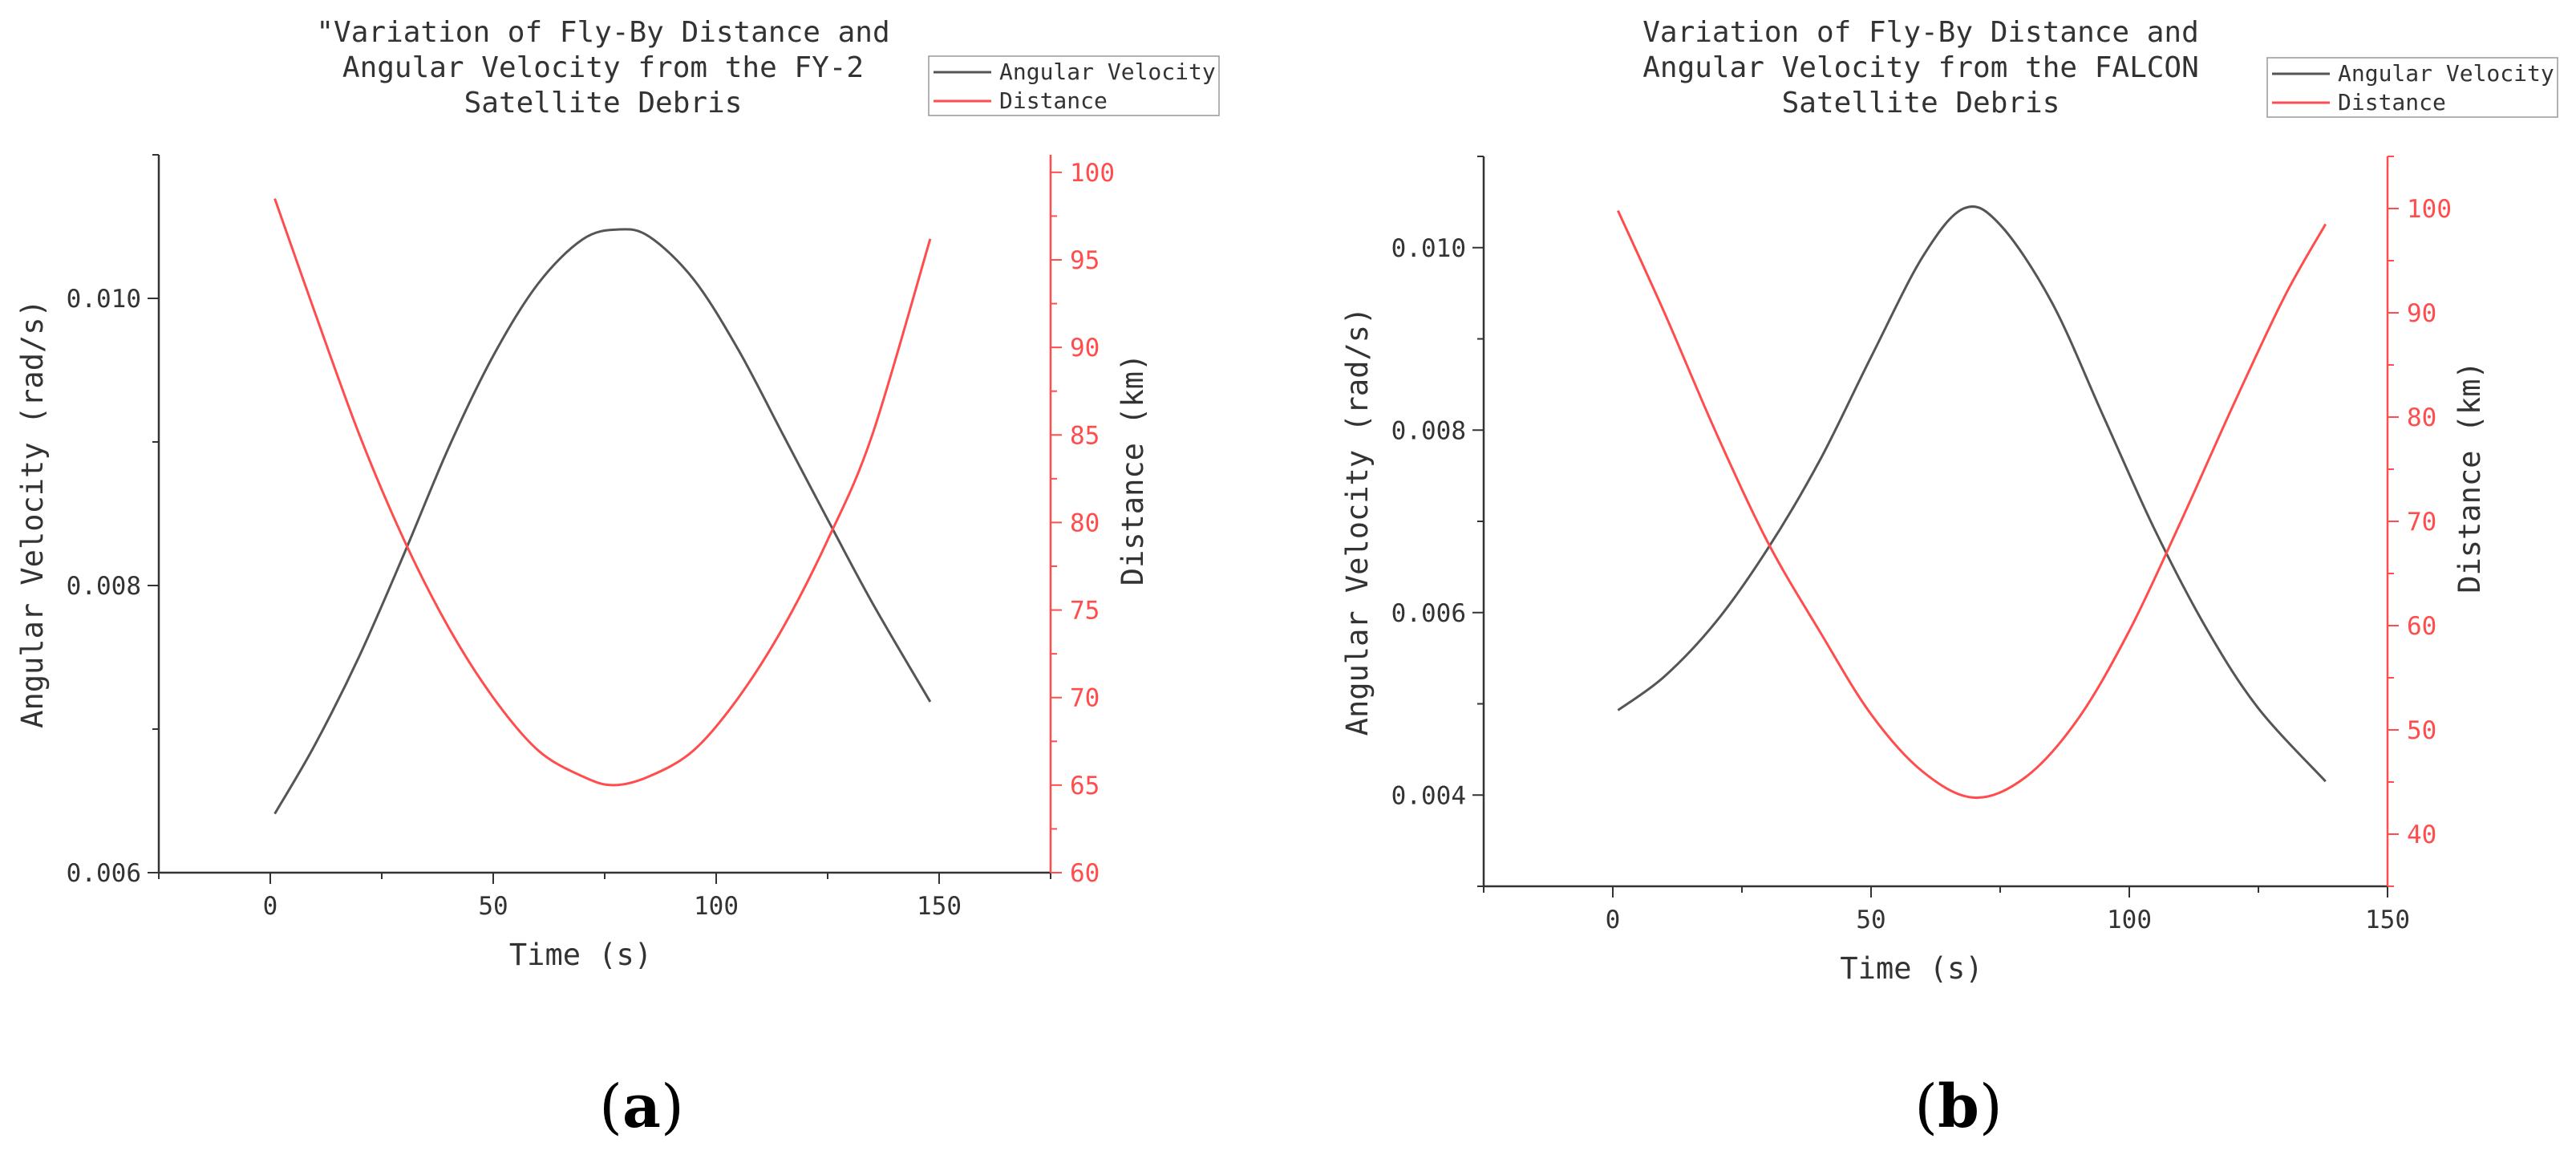 The width and height of the screenshot is (2576, 1159). What do you see at coordinates (1085, 786) in the screenshot?
I see `right-y-tick-label: 65` at bounding box center [1085, 786].